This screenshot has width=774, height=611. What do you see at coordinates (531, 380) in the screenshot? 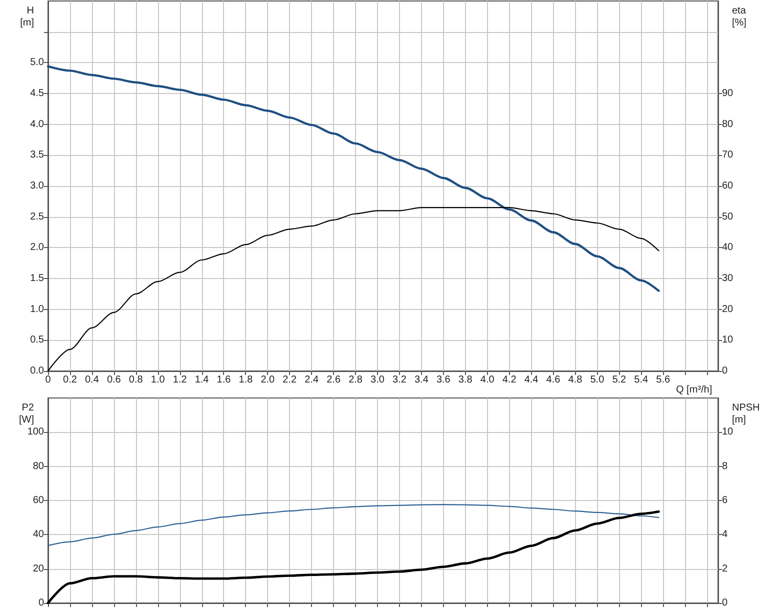
I see `x-tick-label: 4.4` at bounding box center [531, 380].